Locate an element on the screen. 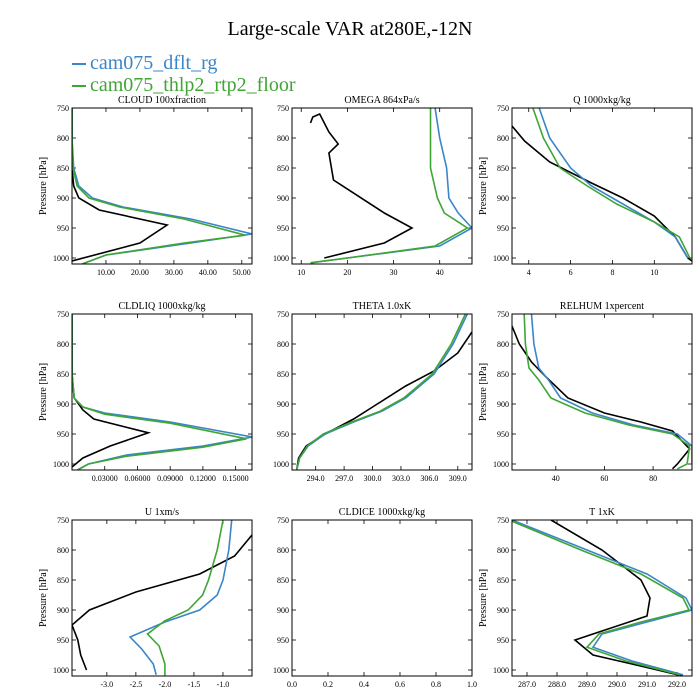  legend-swatch-floor is located at coordinates (79, 86).